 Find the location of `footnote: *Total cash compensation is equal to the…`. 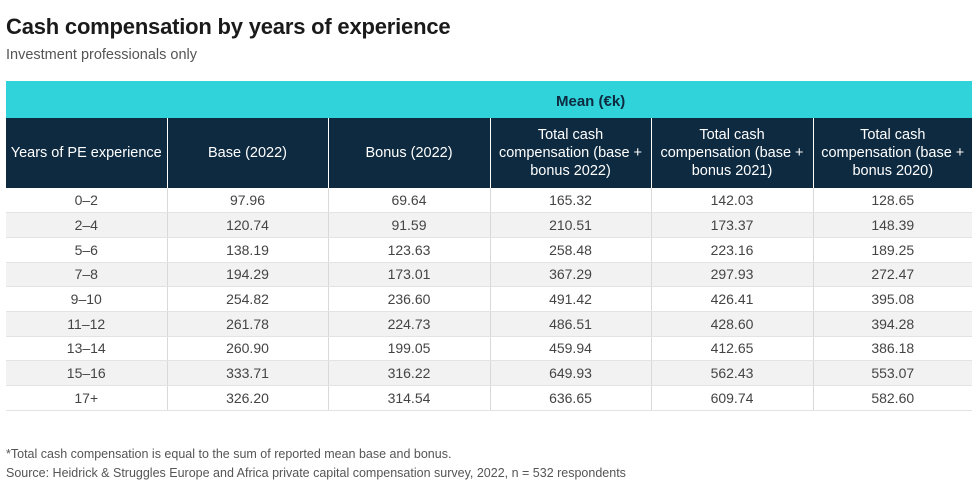

footnote: *Total cash compensation is equal to the… is located at coordinates (229, 454).